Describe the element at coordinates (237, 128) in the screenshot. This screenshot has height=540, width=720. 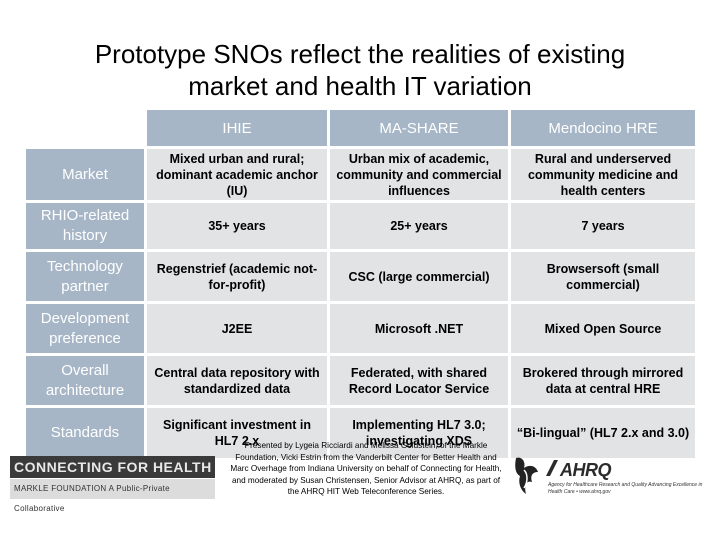
I see `column-header-ihie: IHIE` at that location.